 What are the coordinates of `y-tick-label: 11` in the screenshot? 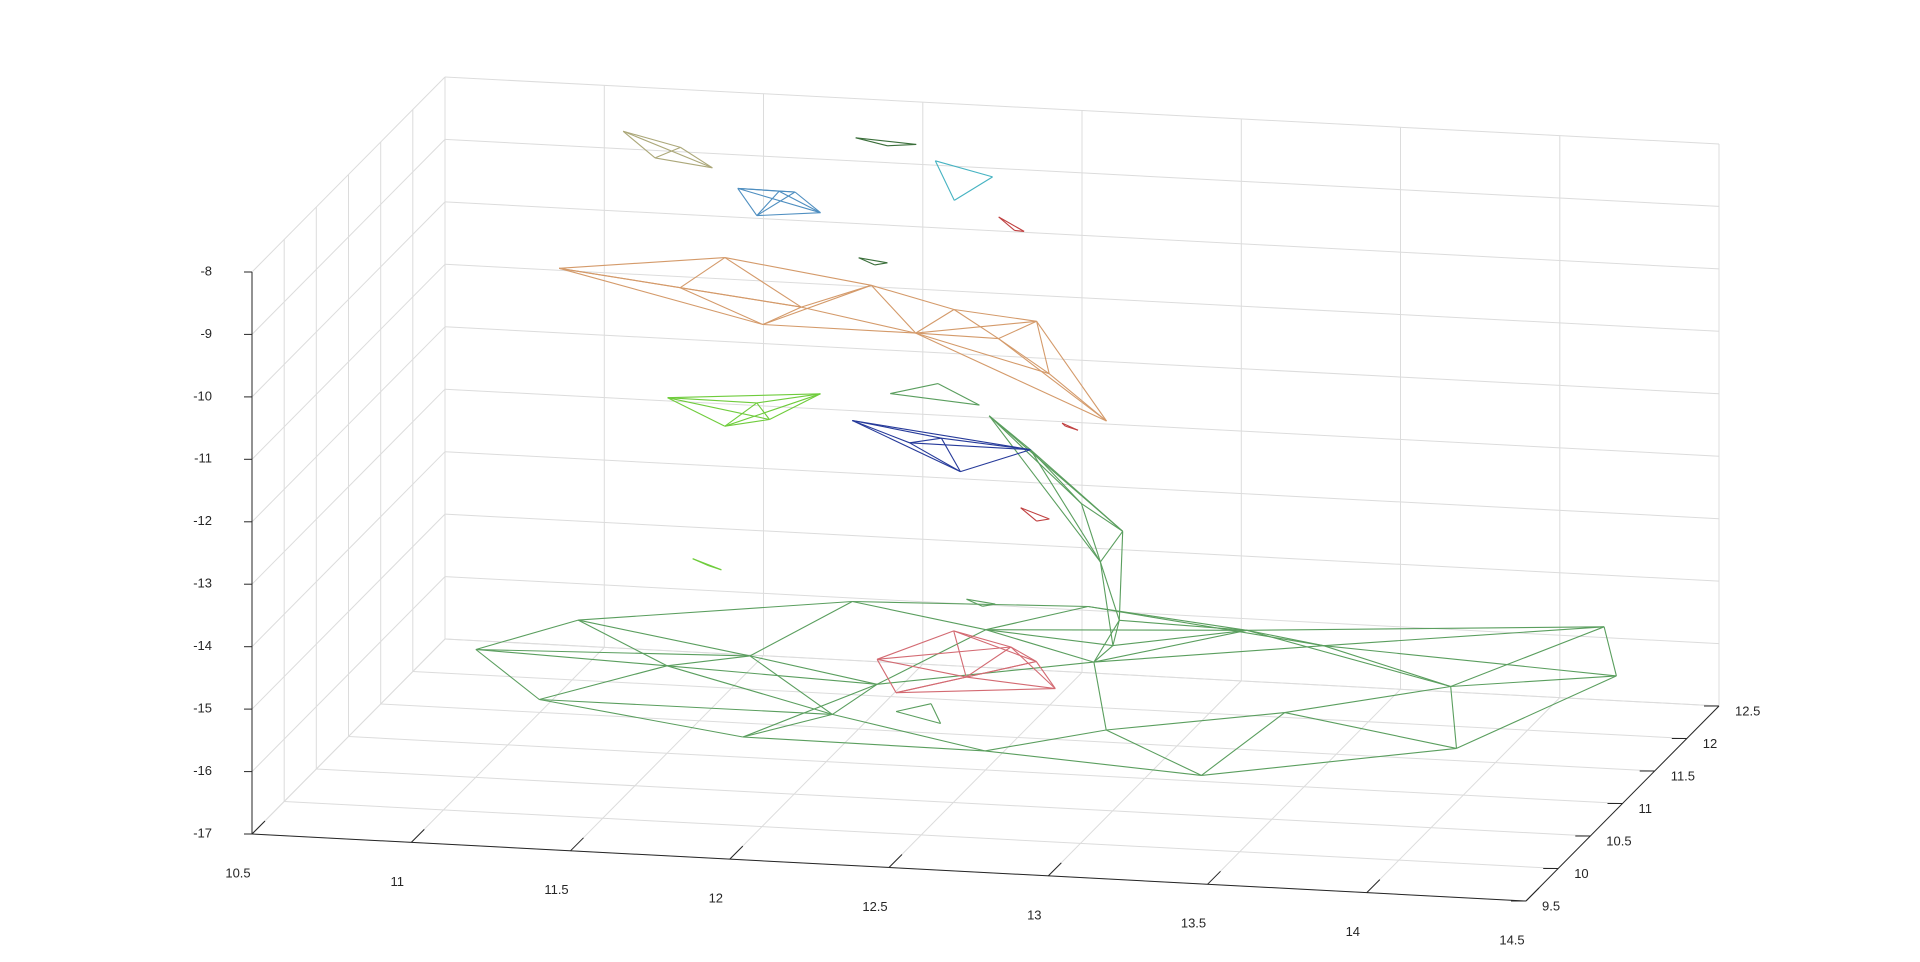 It's located at (1646, 808).